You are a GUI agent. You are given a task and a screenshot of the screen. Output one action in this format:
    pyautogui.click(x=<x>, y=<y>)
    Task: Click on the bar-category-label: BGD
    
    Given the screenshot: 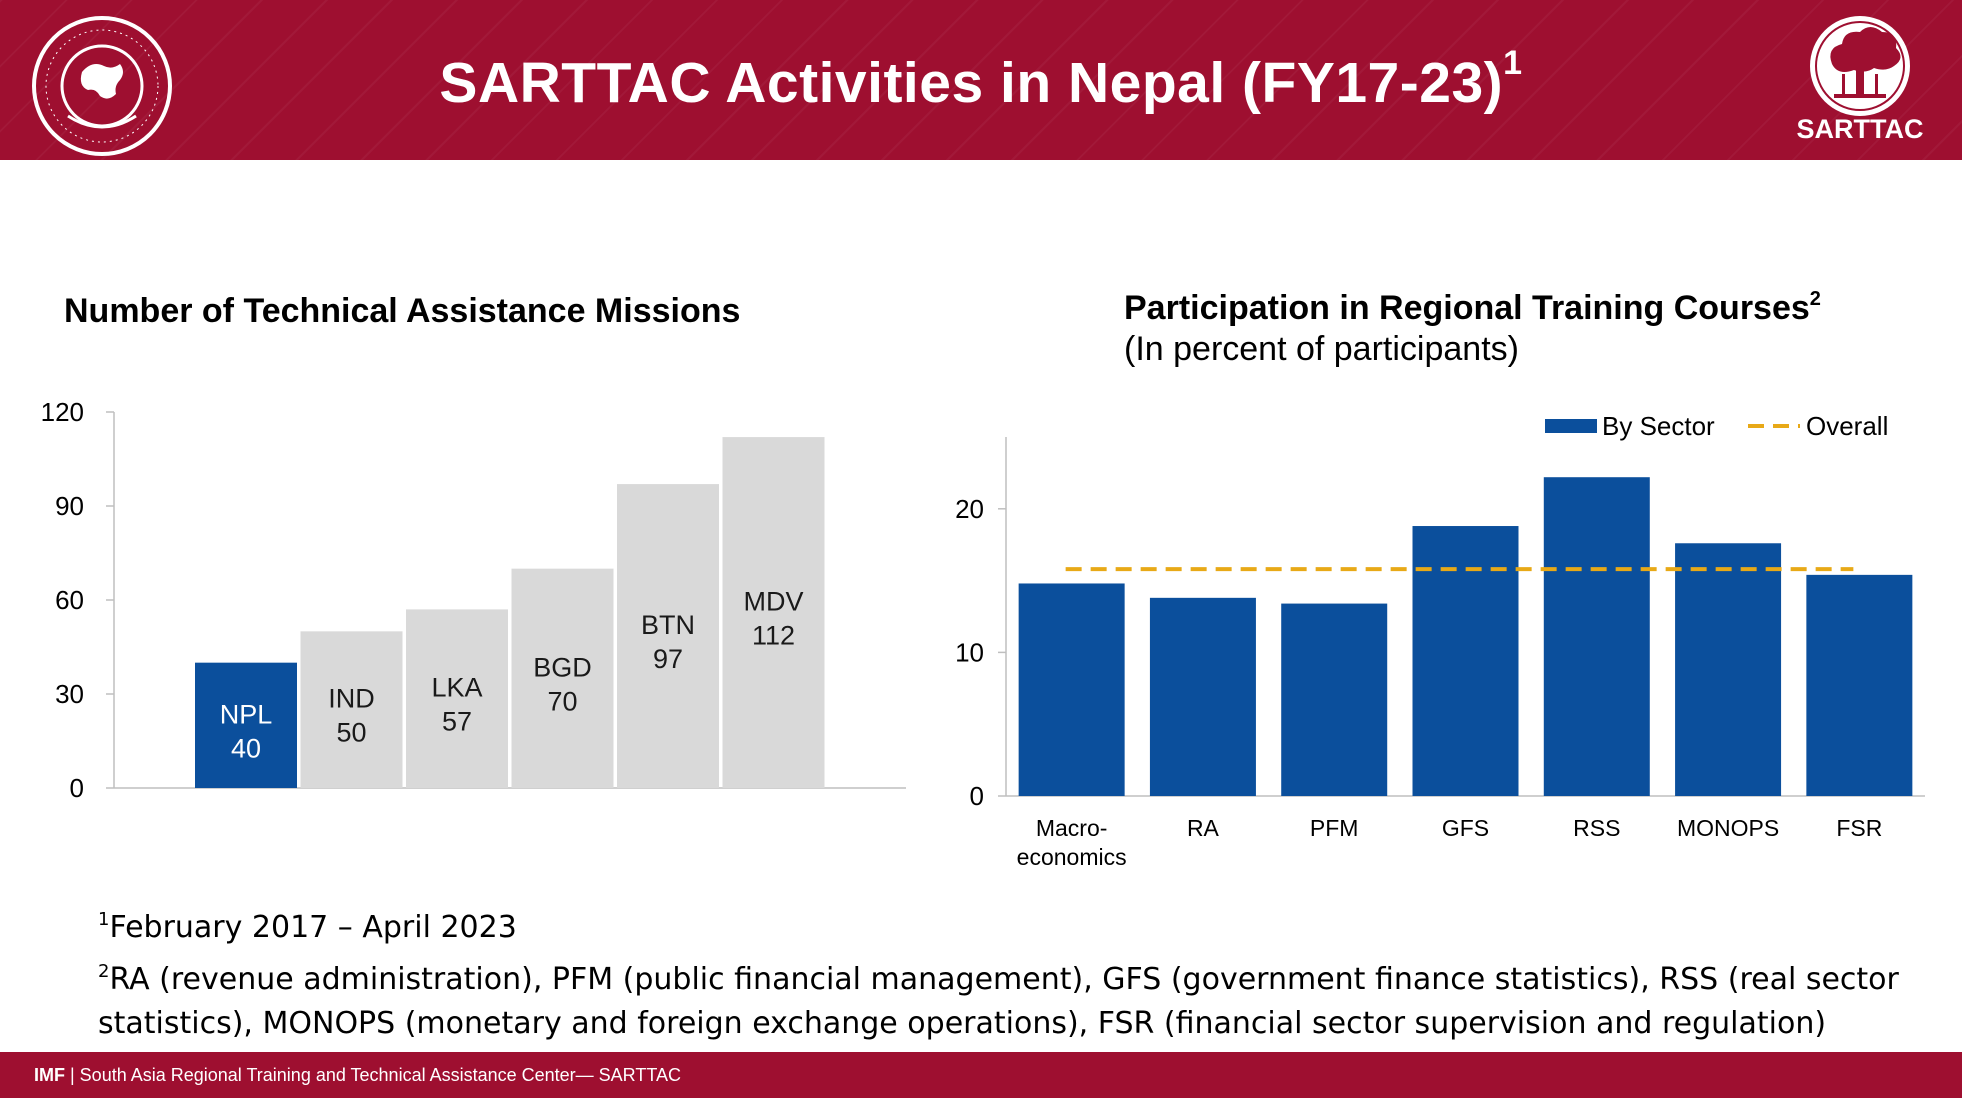 What is the action you would take?
    pyautogui.click(x=562, y=667)
    